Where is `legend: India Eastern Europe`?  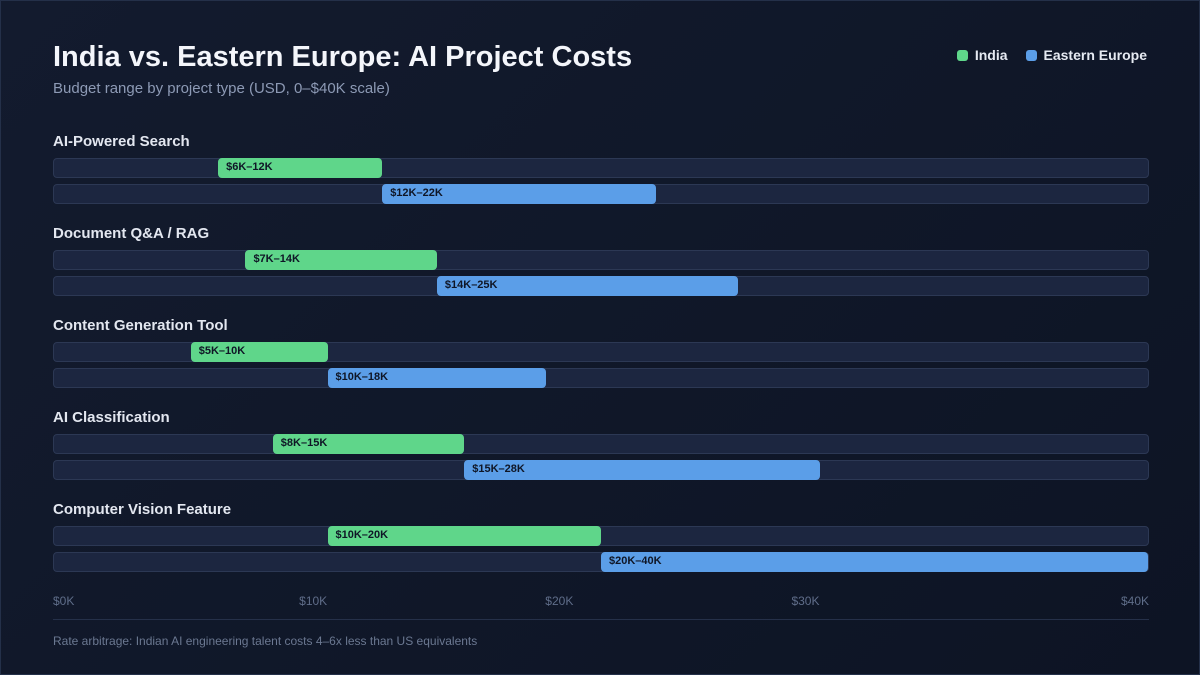 legend: India Eastern Europe is located at coordinates (1051, 55).